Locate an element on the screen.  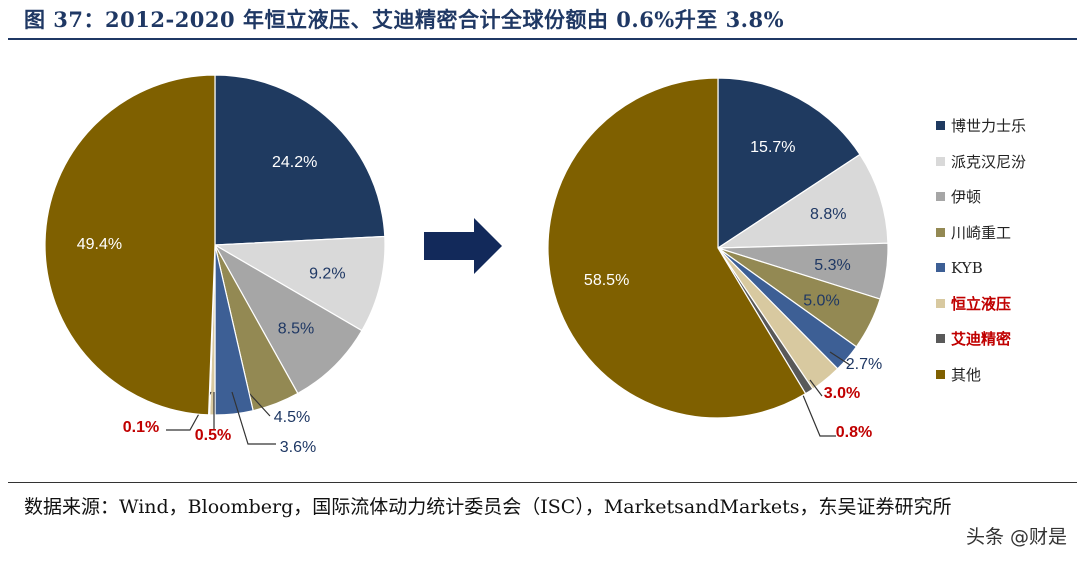
legend-item: 艾迪精密 is located at coordinates (1006, 339).